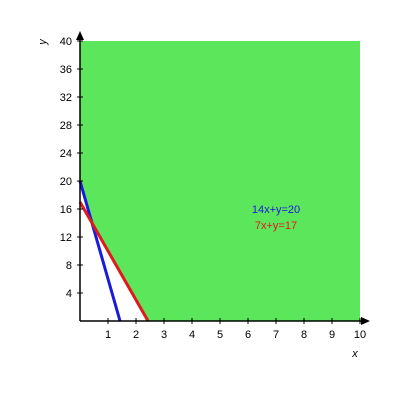 Image resolution: width=400 pixels, height=405 pixels. What do you see at coordinates (66, 210) in the screenshot?
I see `y-tick-label: 16` at bounding box center [66, 210].